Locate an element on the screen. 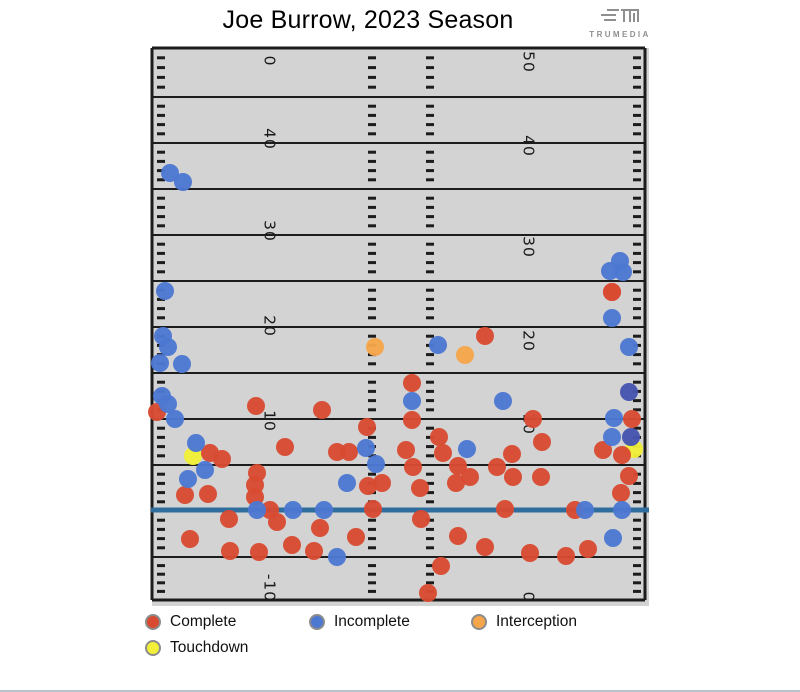 The height and width of the screenshot is (692, 800). page-title: Joe Burrow, 2023 Season is located at coordinates (368, 20).